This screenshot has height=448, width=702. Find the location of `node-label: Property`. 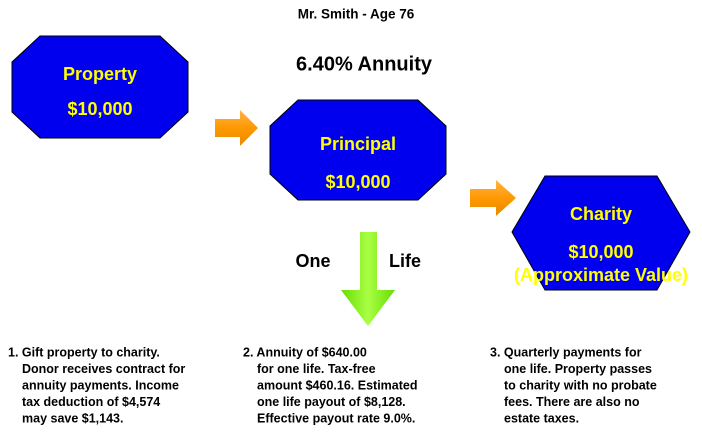

node-label: Property is located at coordinates (100, 74).